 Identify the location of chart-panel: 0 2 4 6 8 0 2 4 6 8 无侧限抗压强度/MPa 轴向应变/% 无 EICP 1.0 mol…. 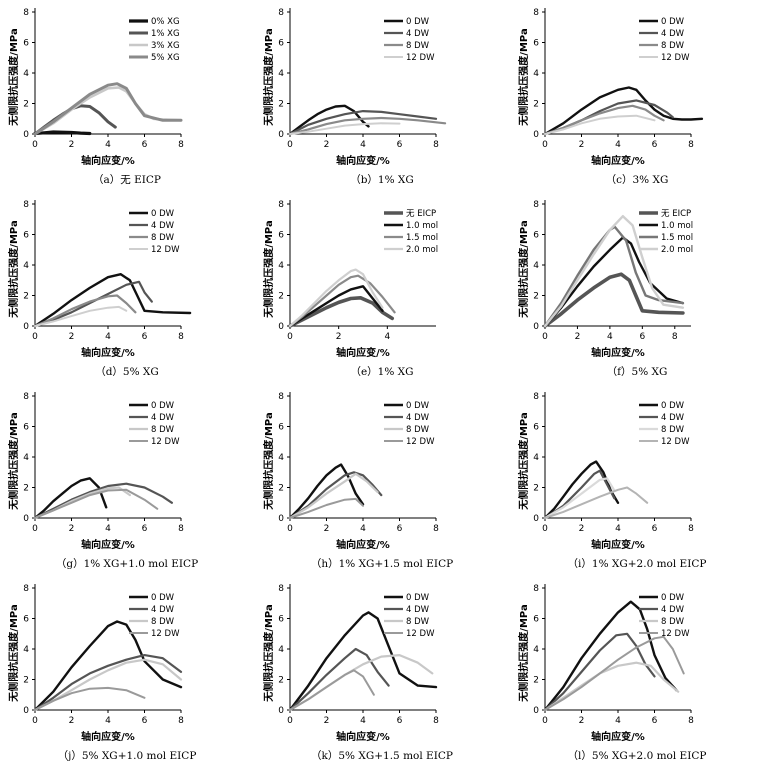
(637, 288).